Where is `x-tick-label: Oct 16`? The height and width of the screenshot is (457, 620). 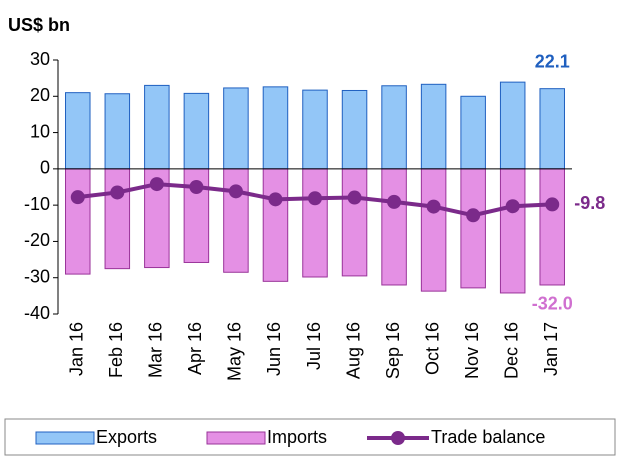
x-tick-label: Oct 16 is located at coordinates (432, 348).